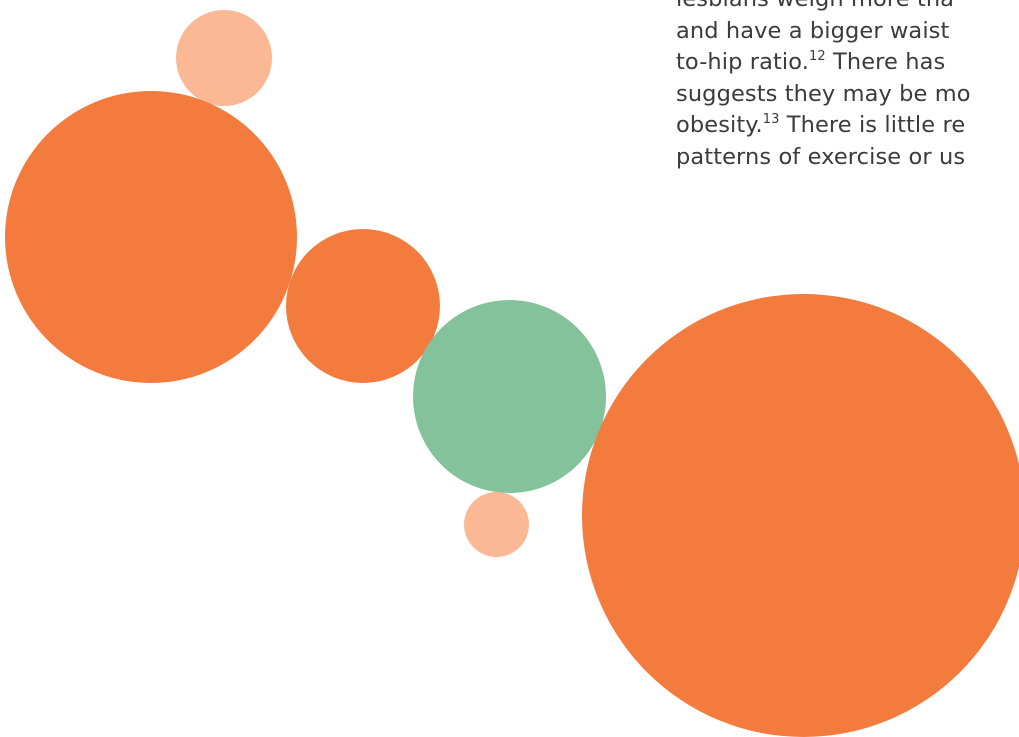 The width and height of the screenshot is (1019, 737). I want to click on text-fragment: There has, so click(885, 62).